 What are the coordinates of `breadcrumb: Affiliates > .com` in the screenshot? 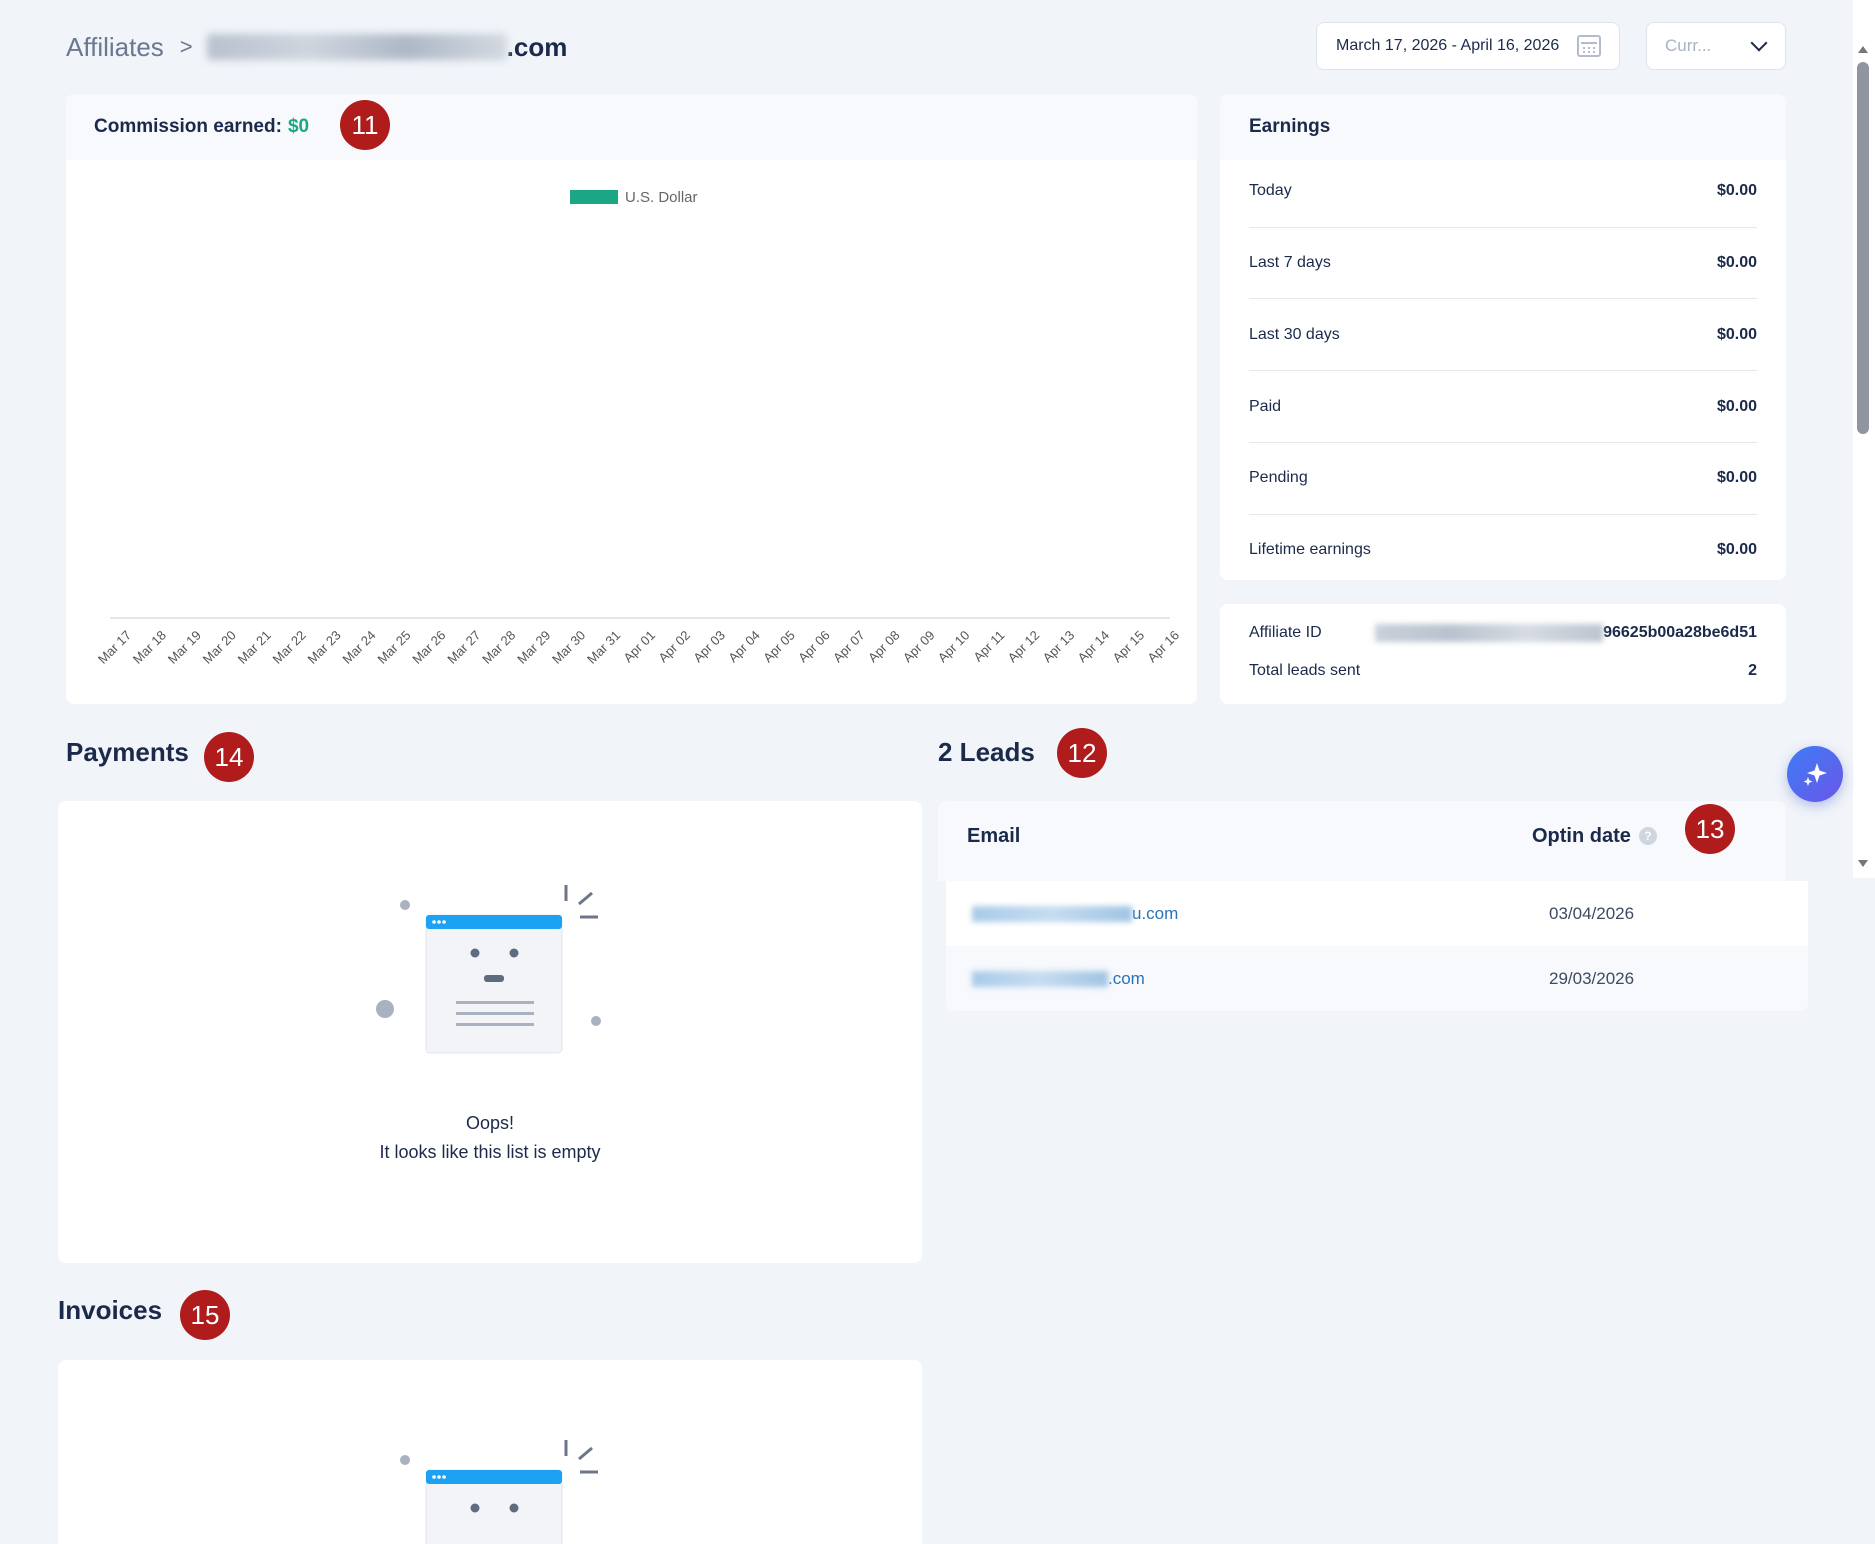 It's located at (316, 47).